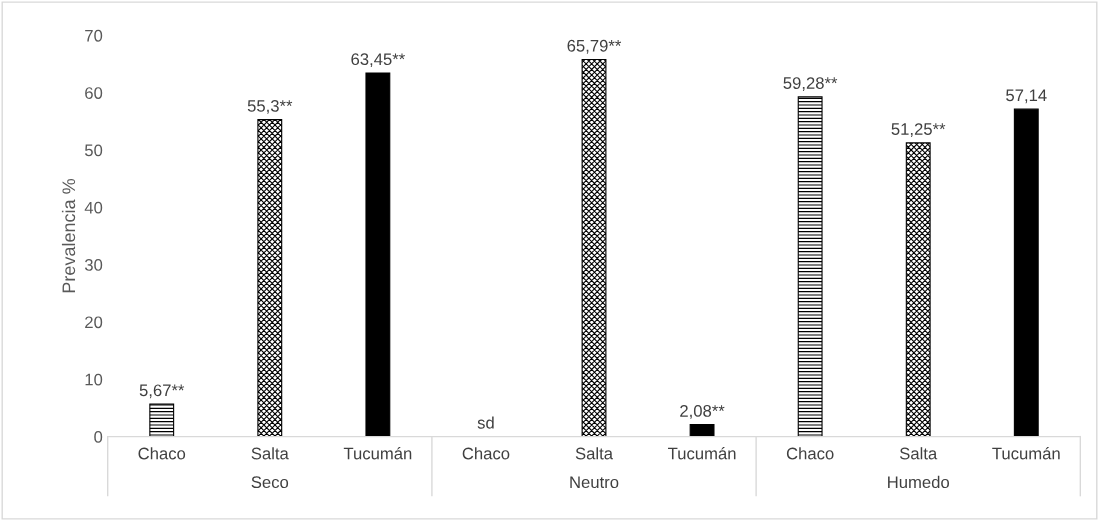  I want to click on y-tick-label: 20, so click(94, 322).